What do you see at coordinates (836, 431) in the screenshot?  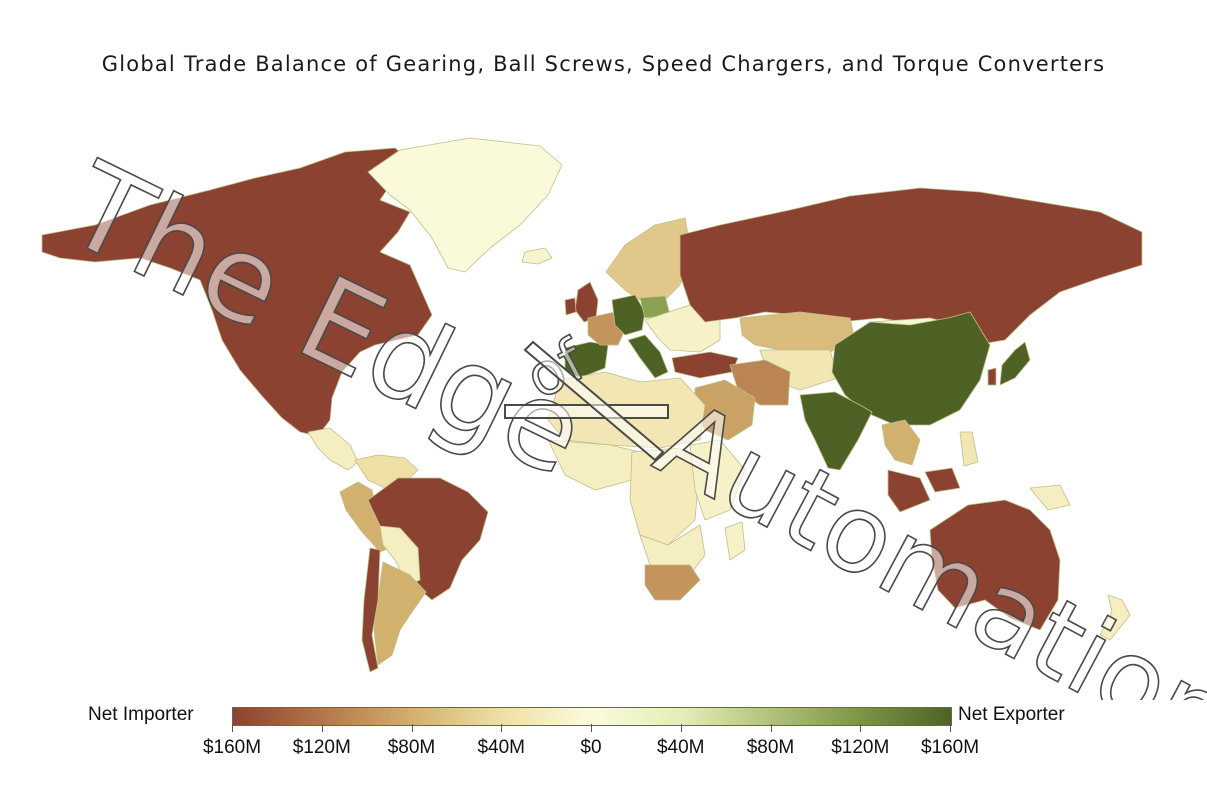 I see `region-india` at bounding box center [836, 431].